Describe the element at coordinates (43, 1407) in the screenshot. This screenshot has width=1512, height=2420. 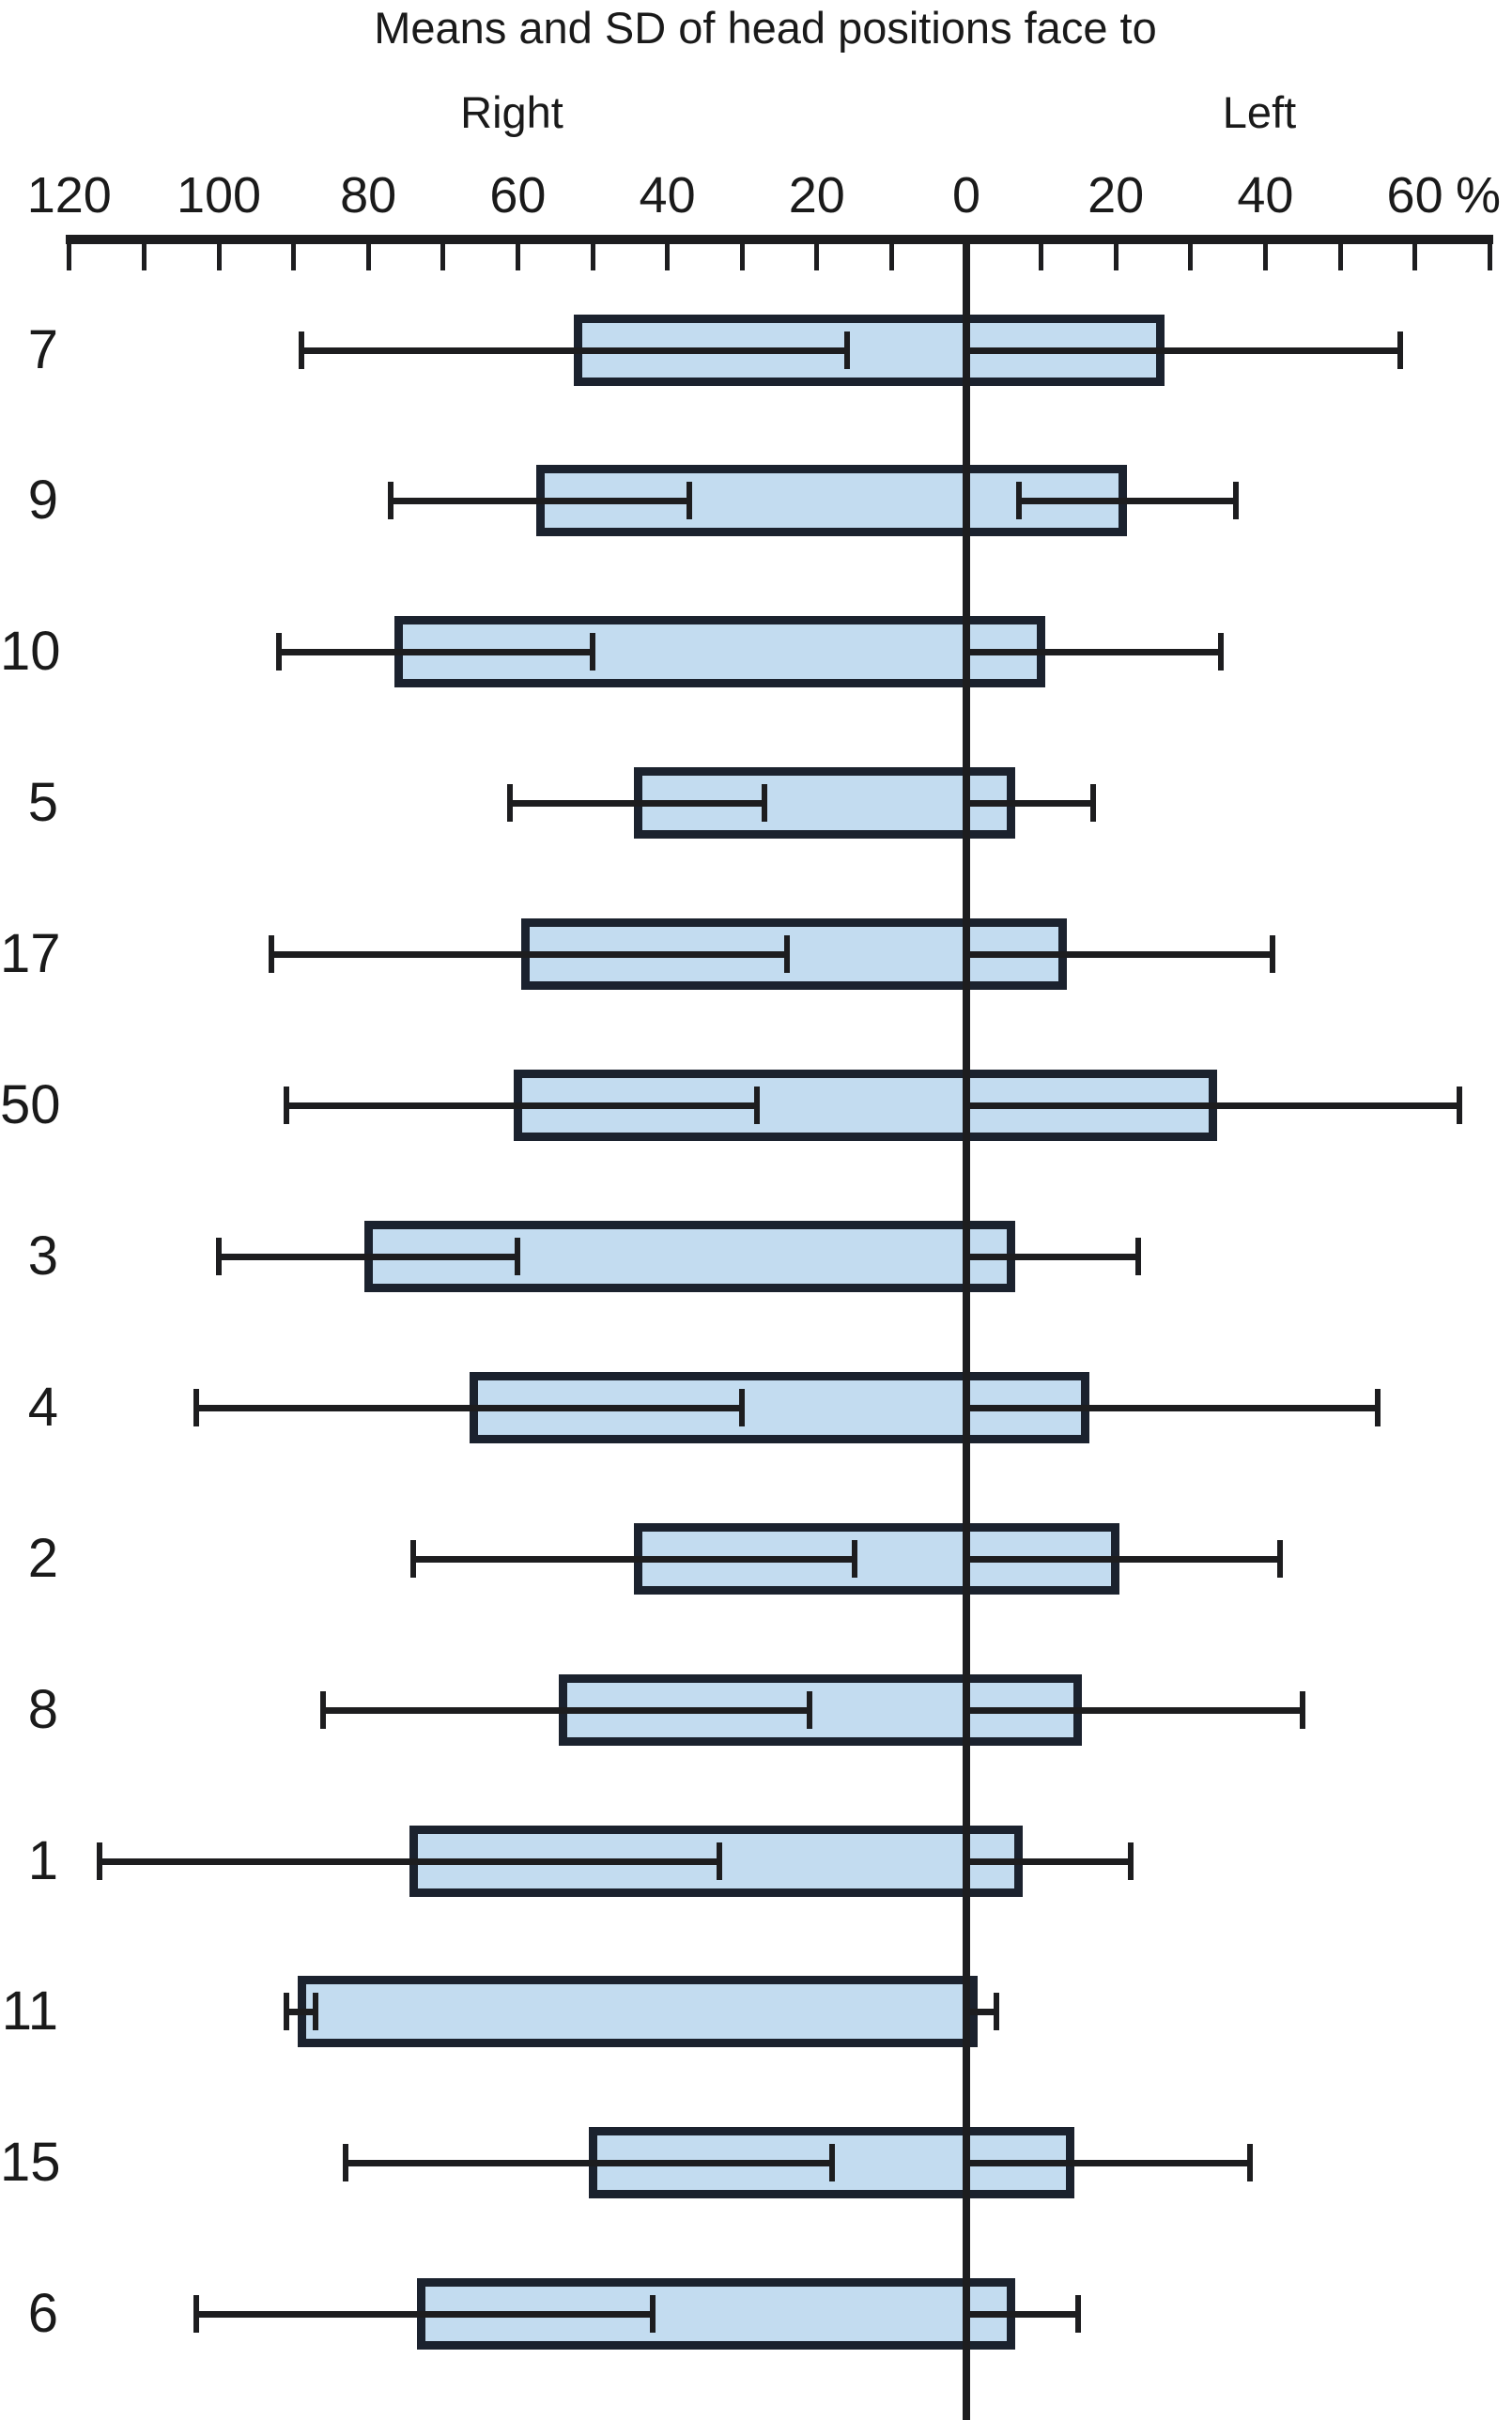
I see `row-label-4: 4` at that location.